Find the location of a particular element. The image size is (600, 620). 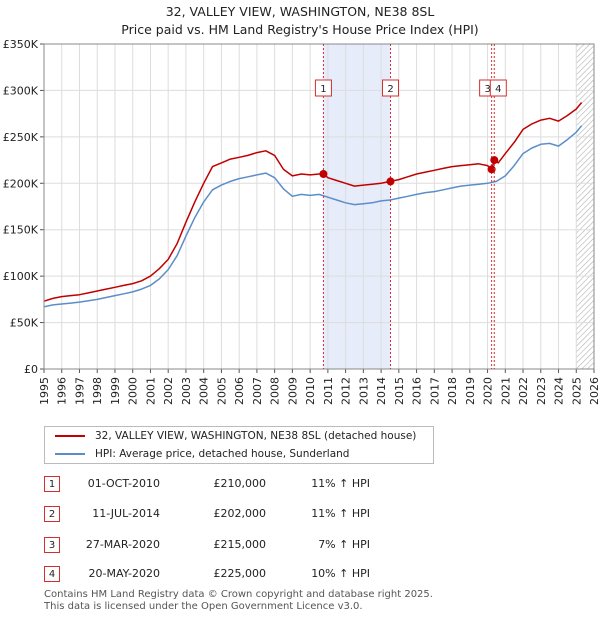

x-tick-label-28: 2023 is located at coordinates (541, 391).